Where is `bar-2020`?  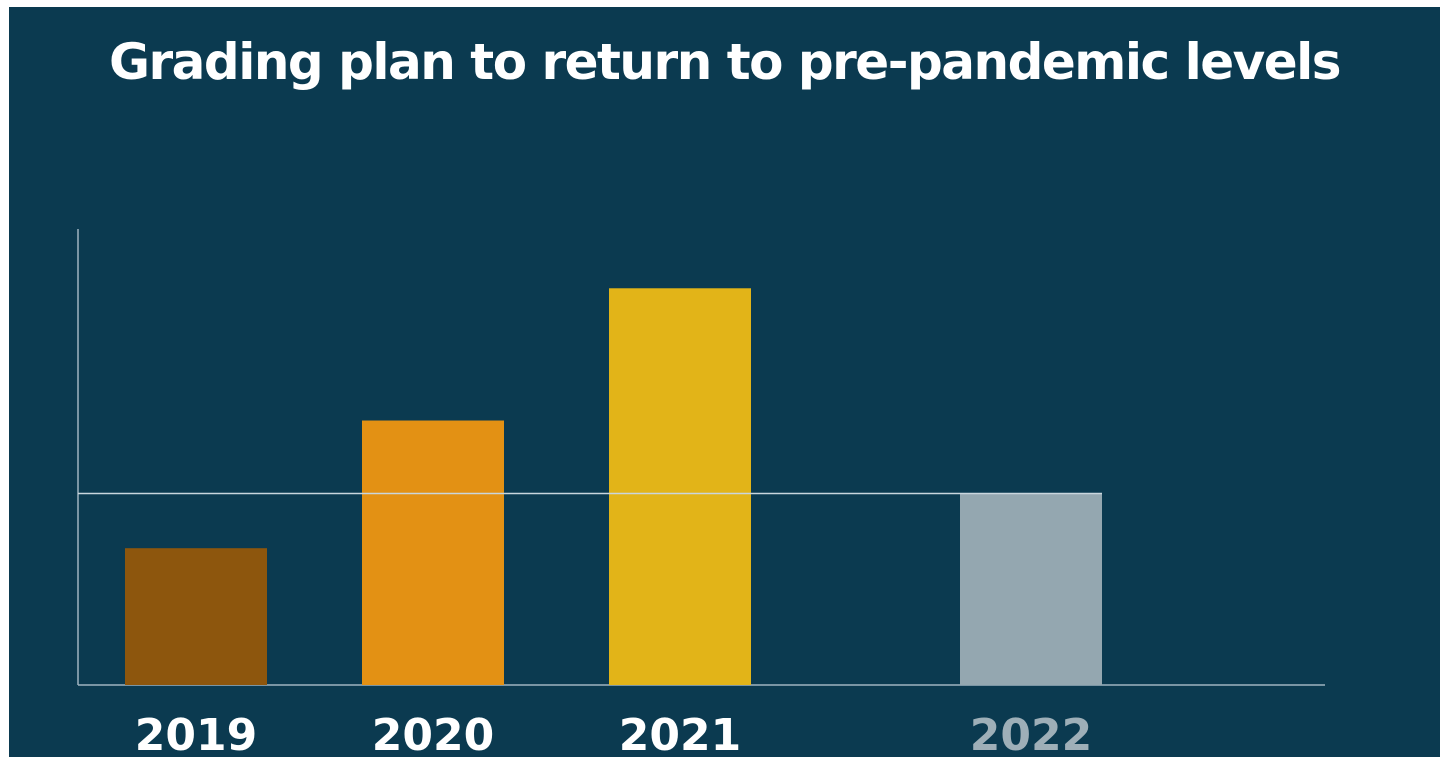
bar-2020 is located at coordinates (433, 552).